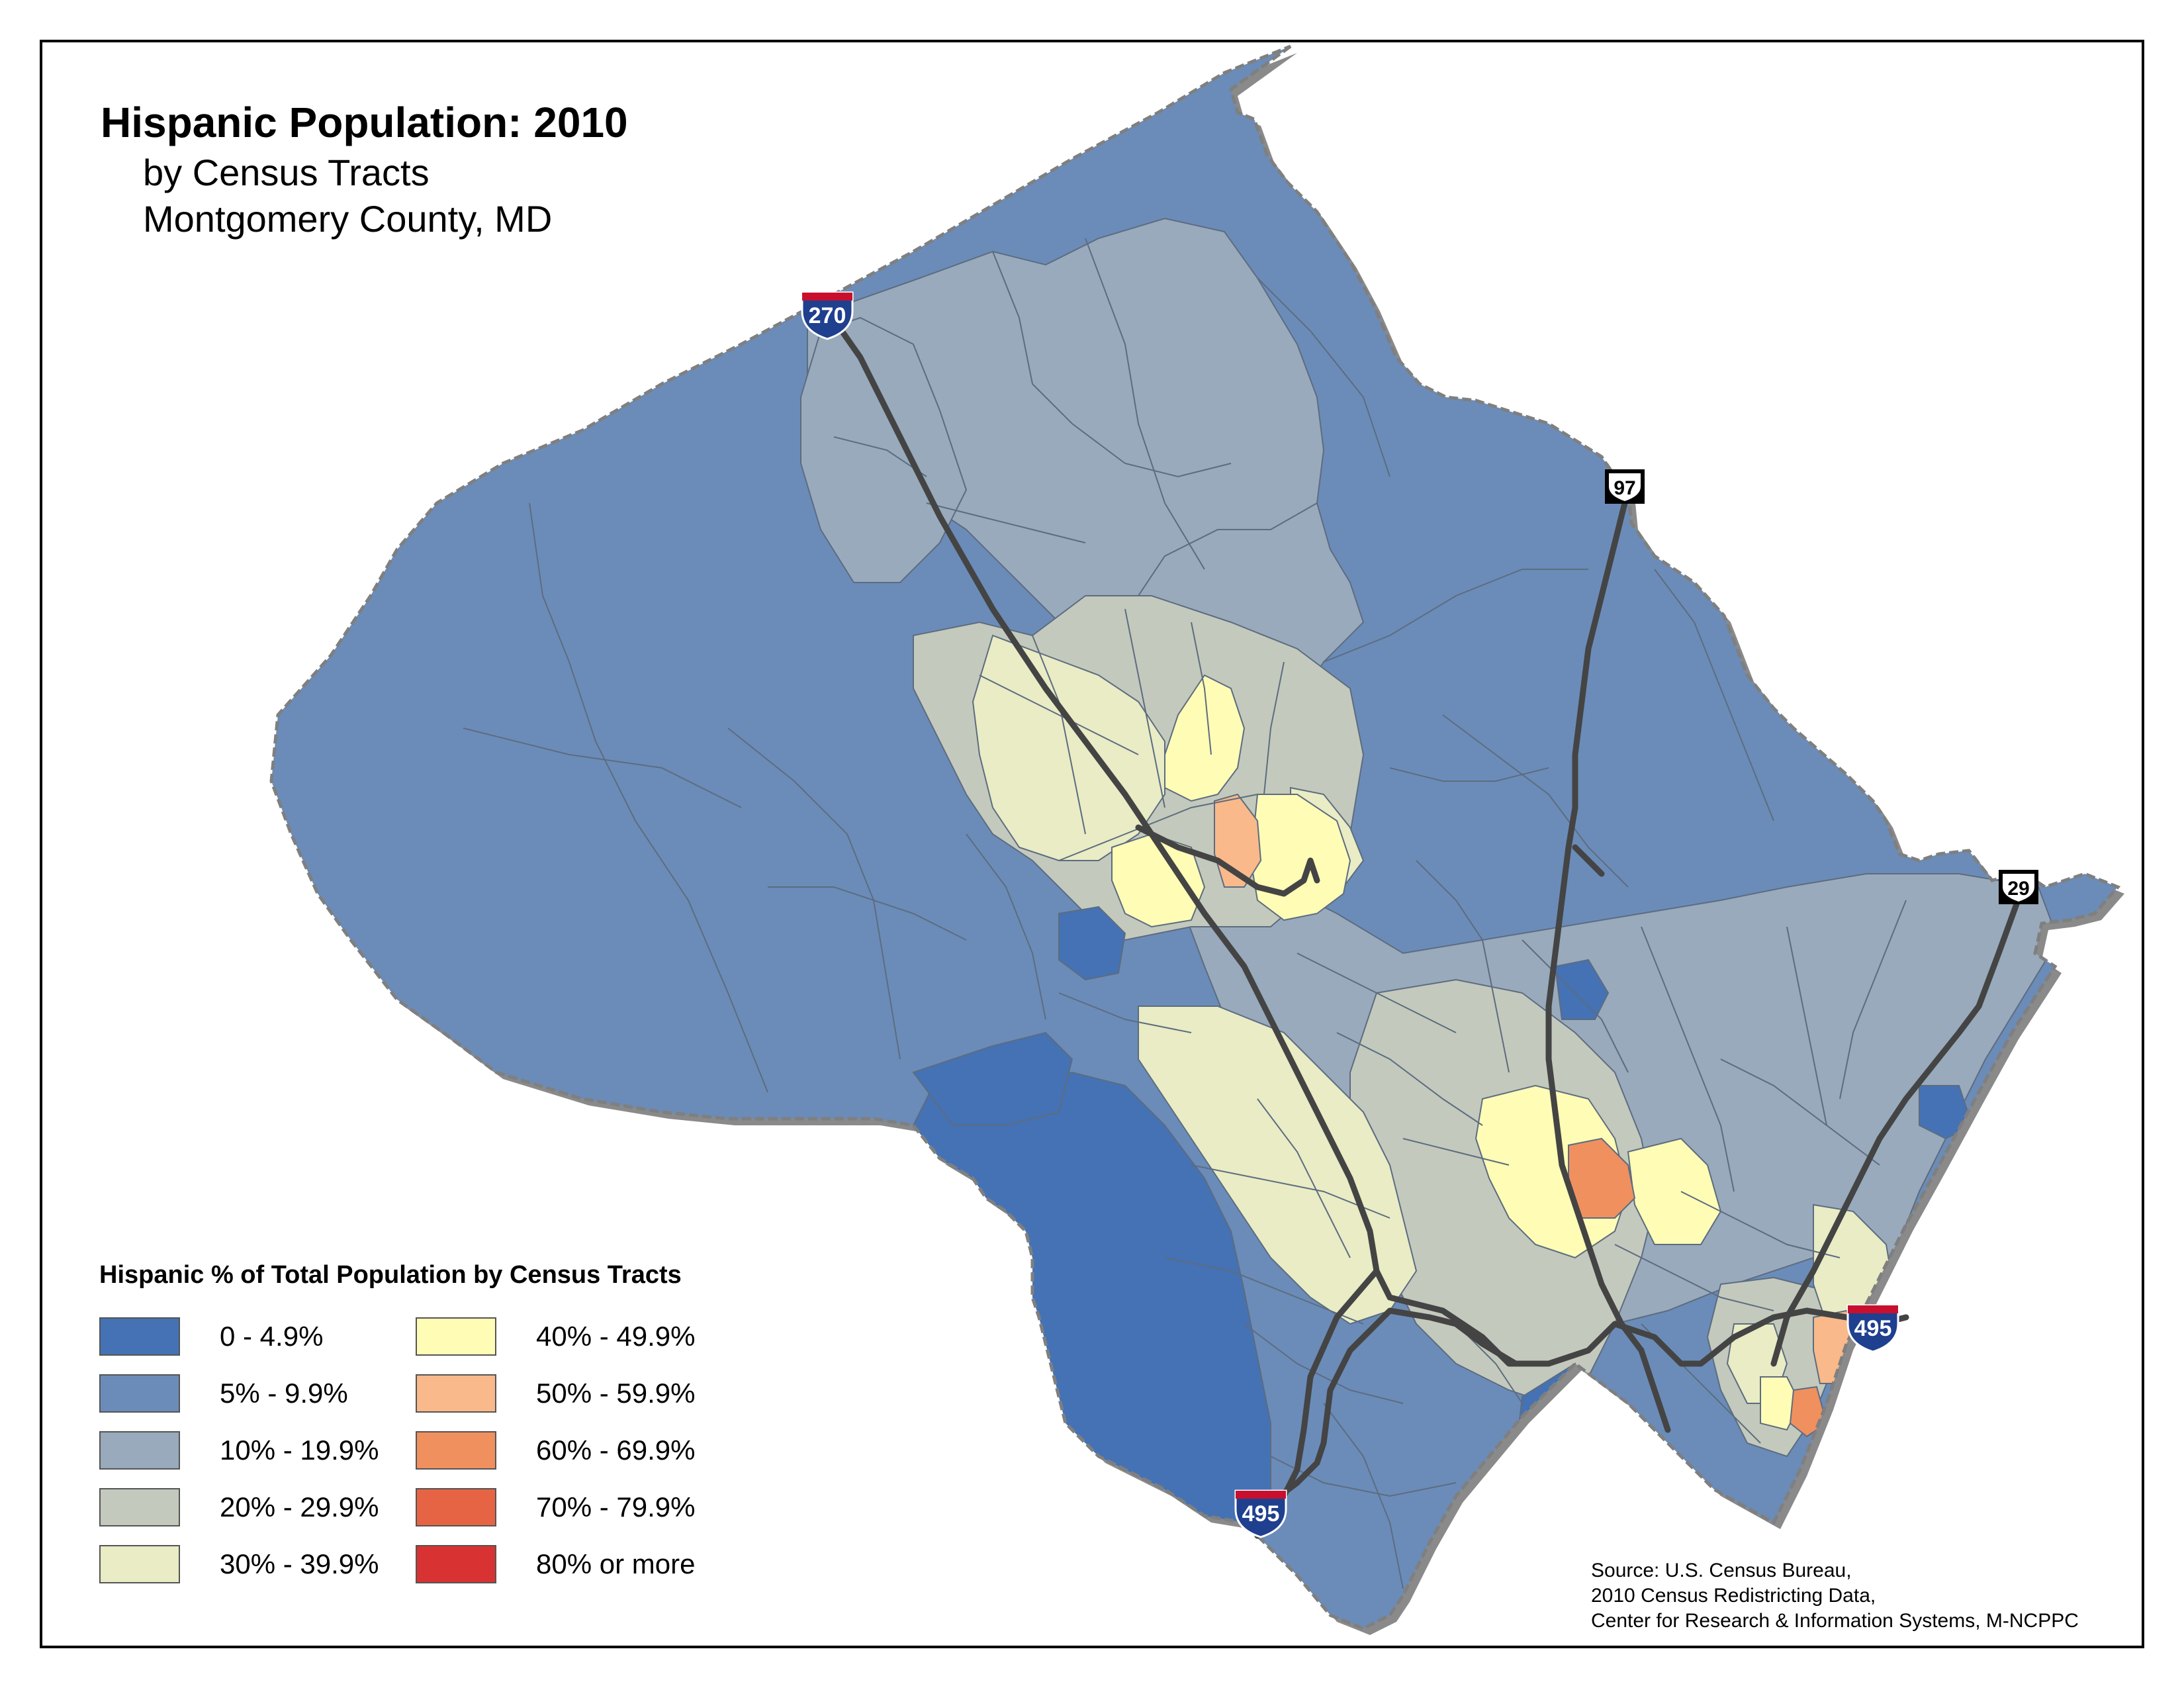  I want to click on map-subtitle-line2: Montgomery County, MD, so click(348, 219).